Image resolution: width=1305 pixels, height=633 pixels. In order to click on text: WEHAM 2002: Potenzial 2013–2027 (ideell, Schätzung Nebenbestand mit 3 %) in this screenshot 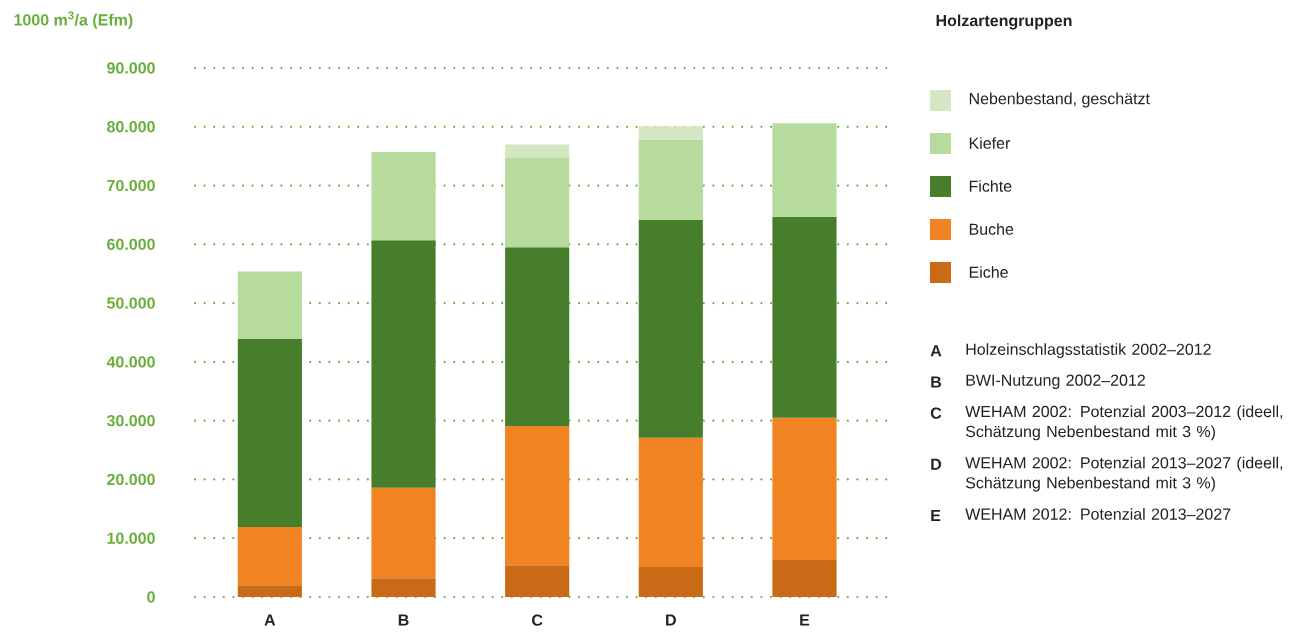, I will do `click(1124, 474)`.